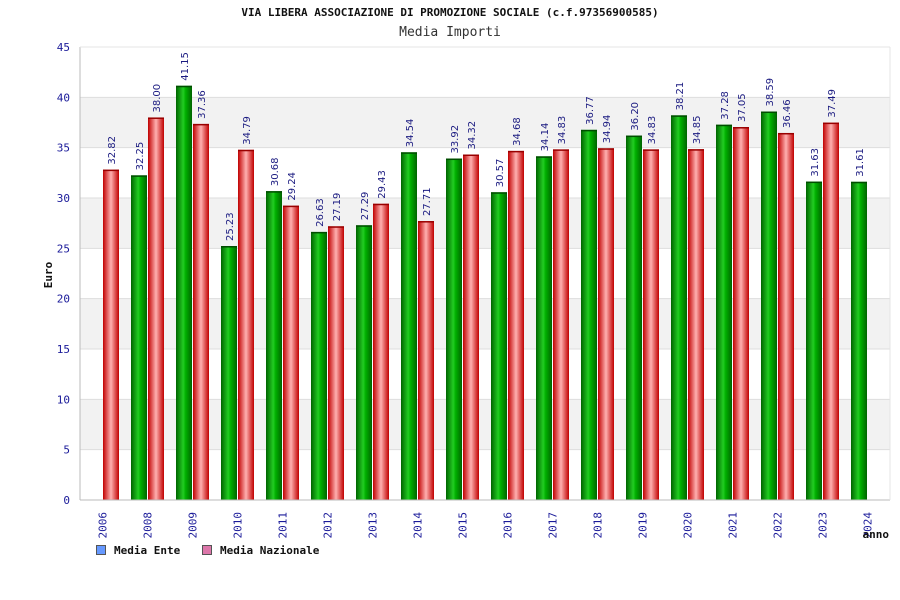 This screenshot has height=600, width=900. Describe the element at coordinates (283, 525) in the screenshot. I see `x-tick-label: 2011` at that location.